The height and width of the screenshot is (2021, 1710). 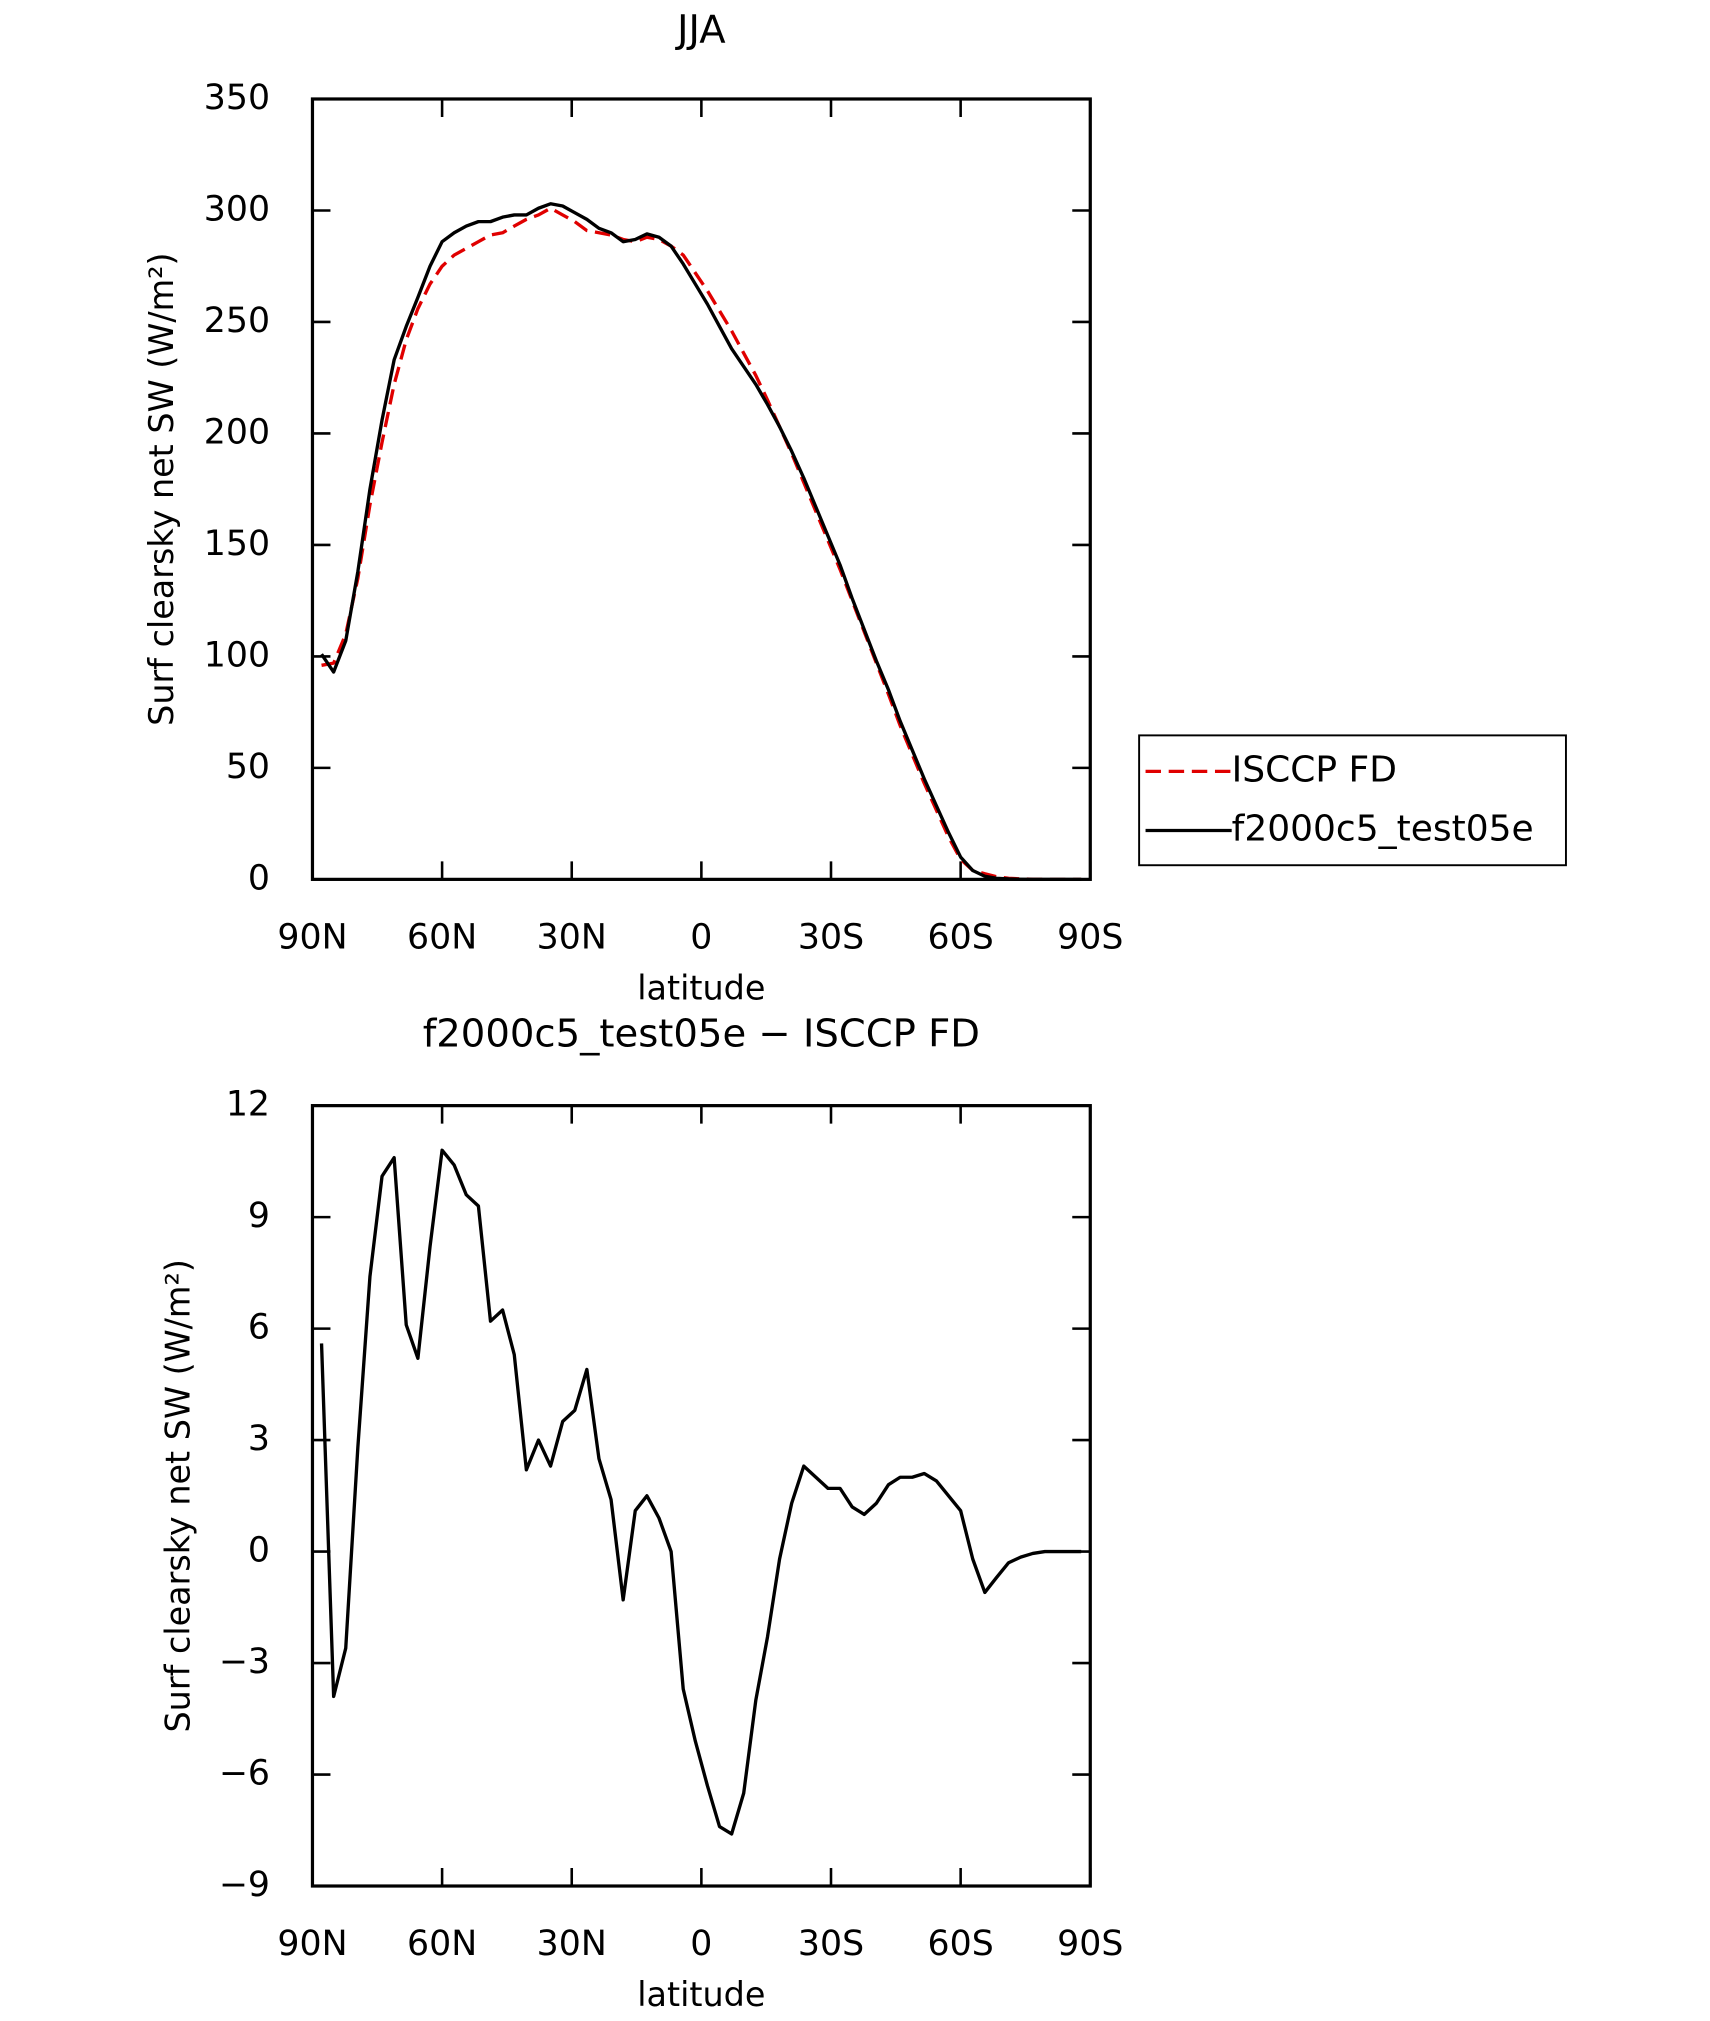 I want to click on y-tick-label: −6, so click(x=244, y=1774).